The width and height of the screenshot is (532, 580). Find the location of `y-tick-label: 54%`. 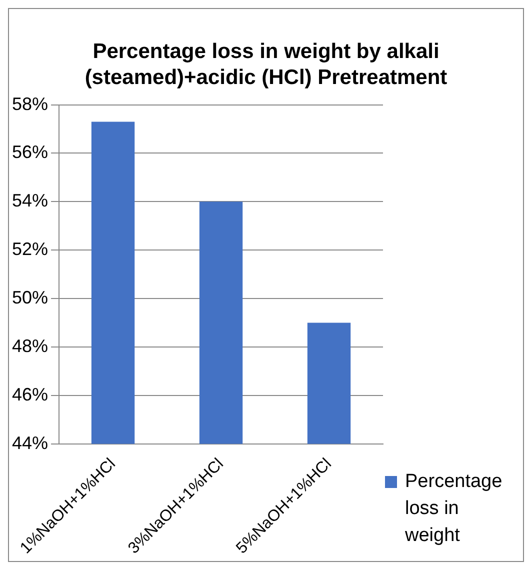

y-tick-label: 54% is located at coordinates (30, 200).